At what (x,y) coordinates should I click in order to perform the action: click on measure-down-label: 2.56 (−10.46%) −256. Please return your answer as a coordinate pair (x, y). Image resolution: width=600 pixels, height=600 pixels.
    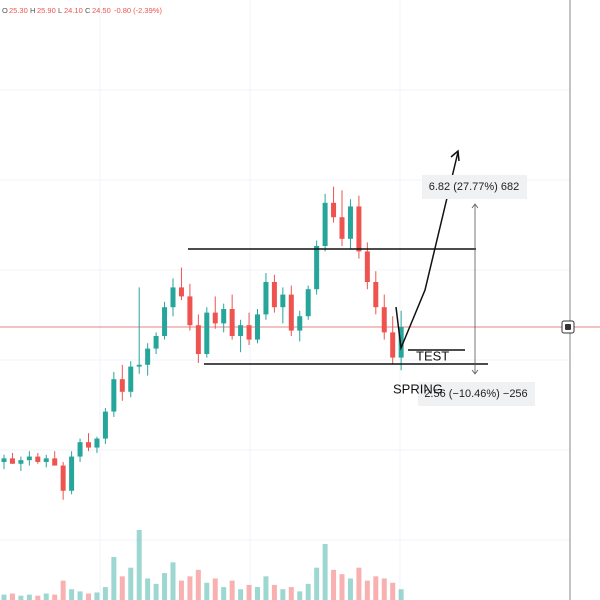
    Looking at the image, I should click on (475, 394).